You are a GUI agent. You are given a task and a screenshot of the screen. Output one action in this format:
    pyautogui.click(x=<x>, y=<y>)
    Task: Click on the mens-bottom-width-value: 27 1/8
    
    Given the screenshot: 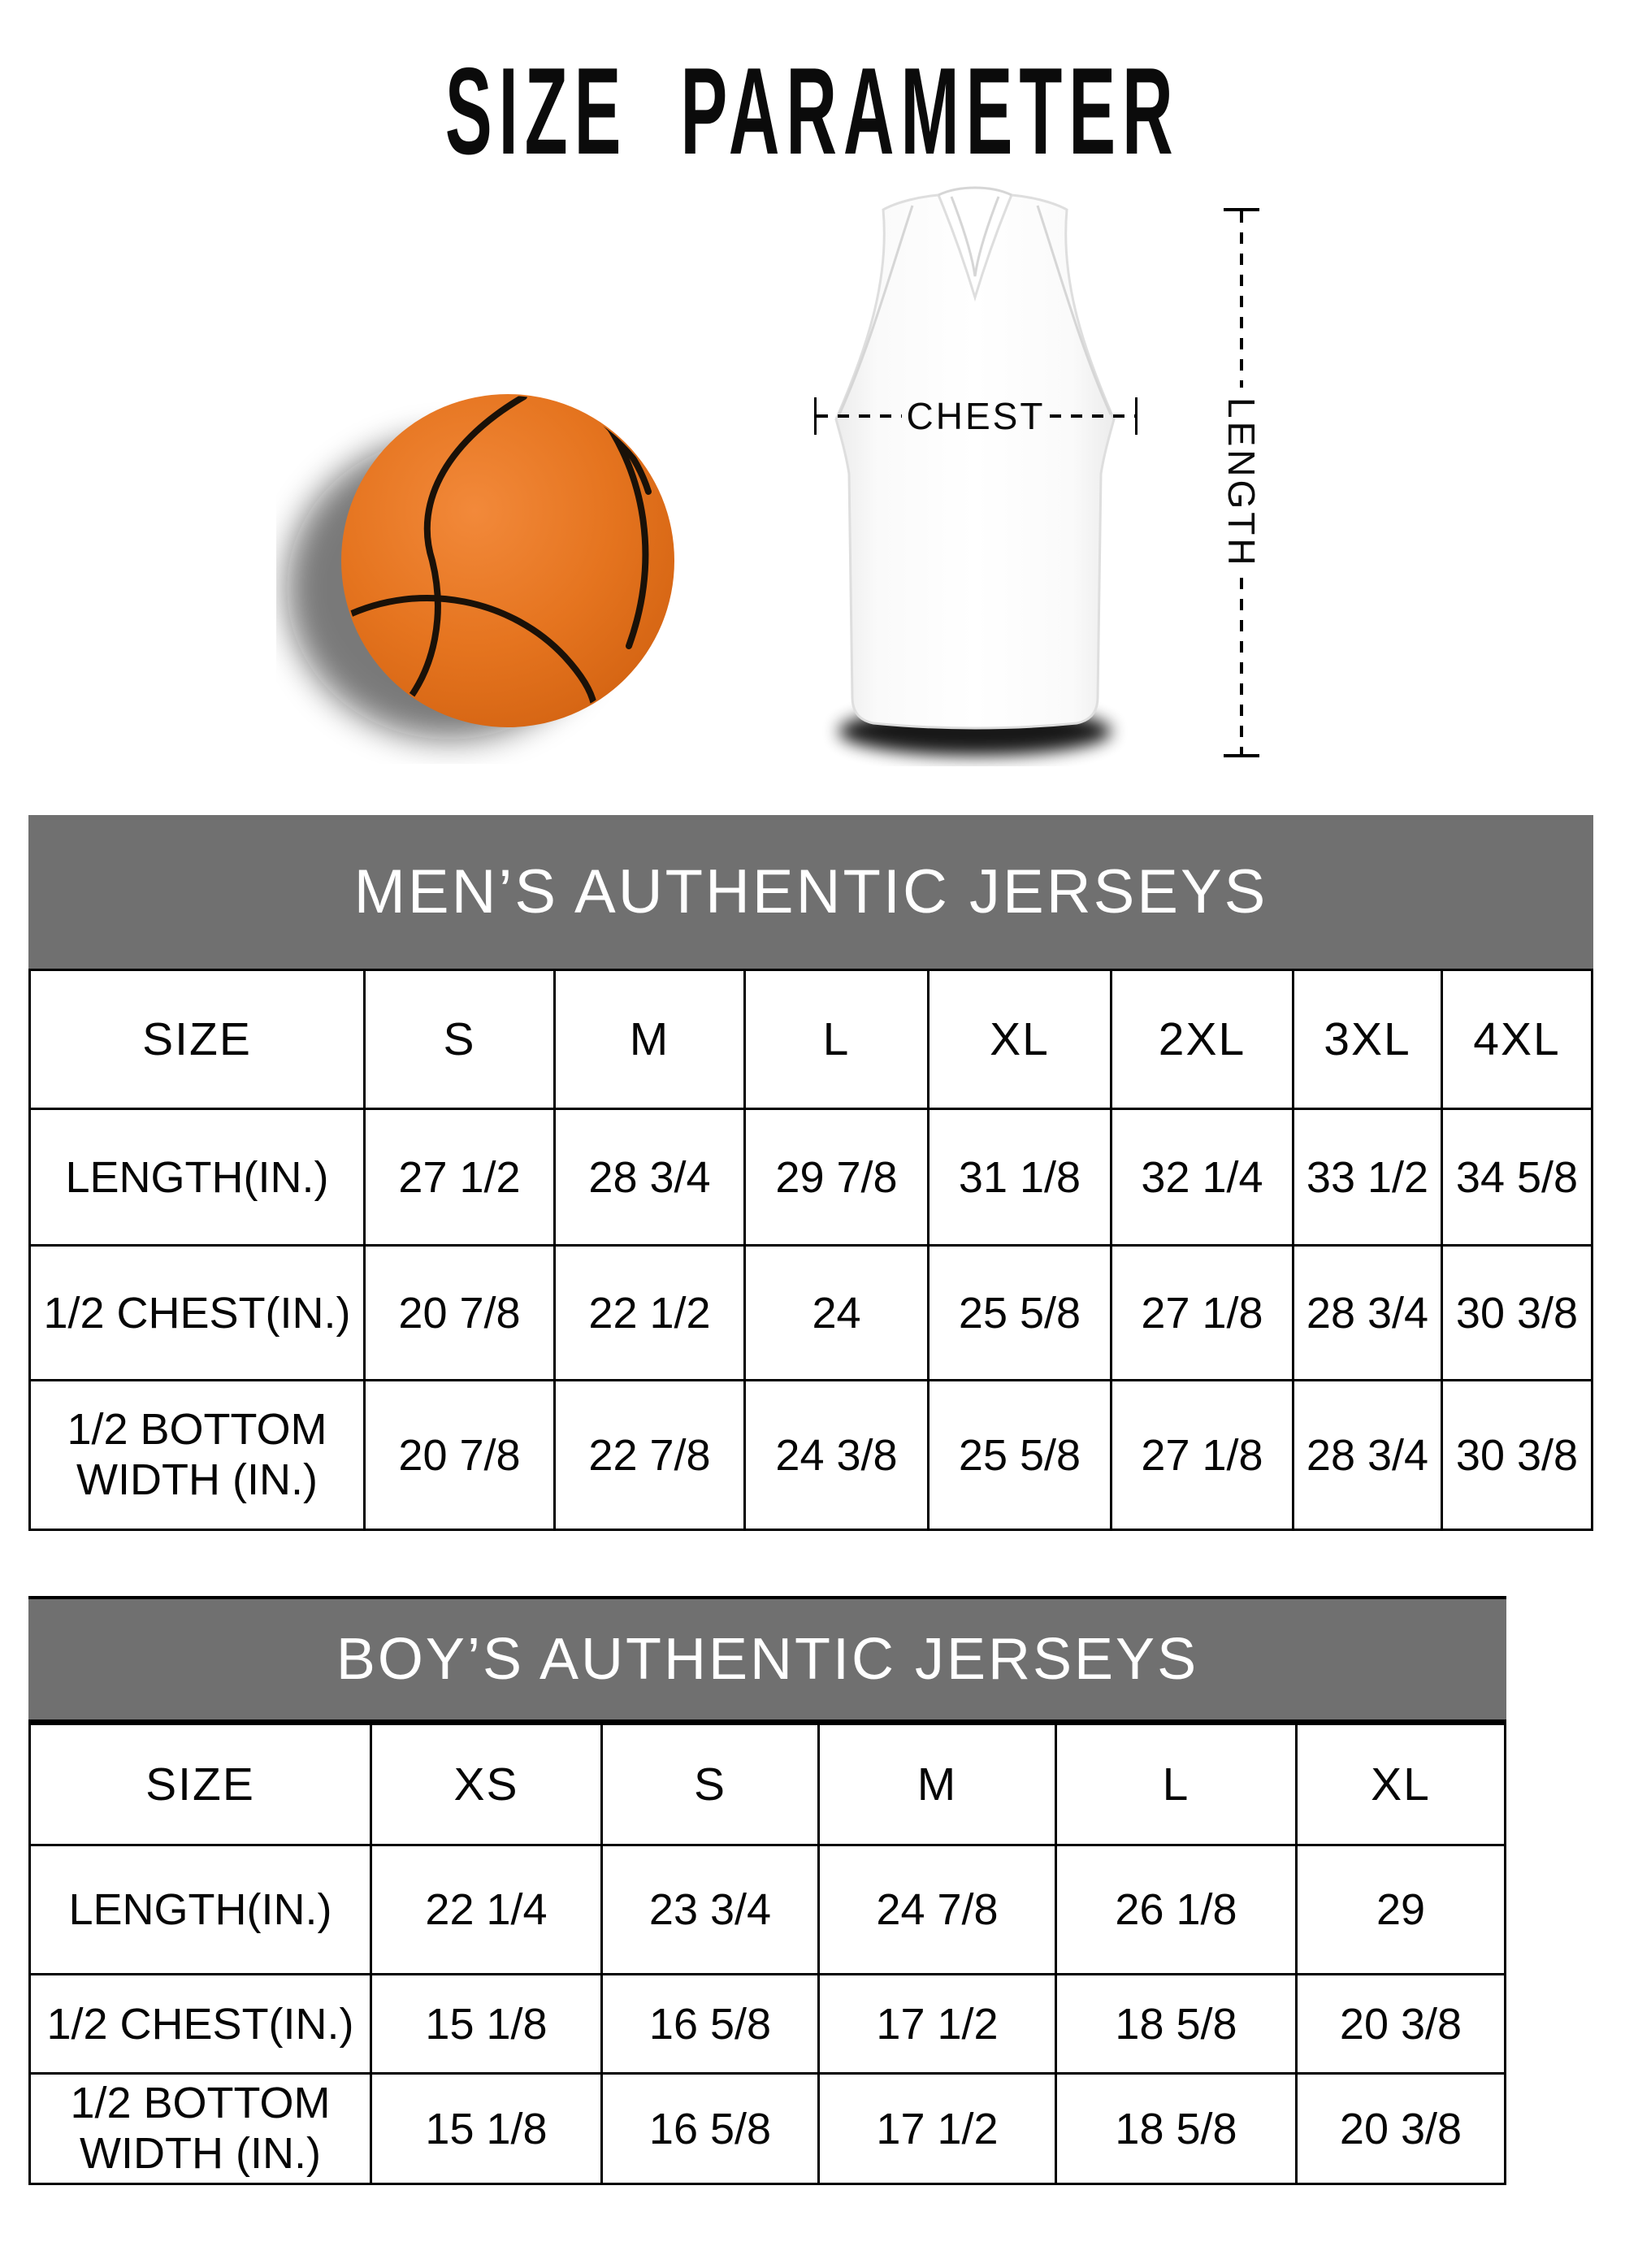 What is the action you would take?
    pyautogui.click(x=1201, y=1454)
    